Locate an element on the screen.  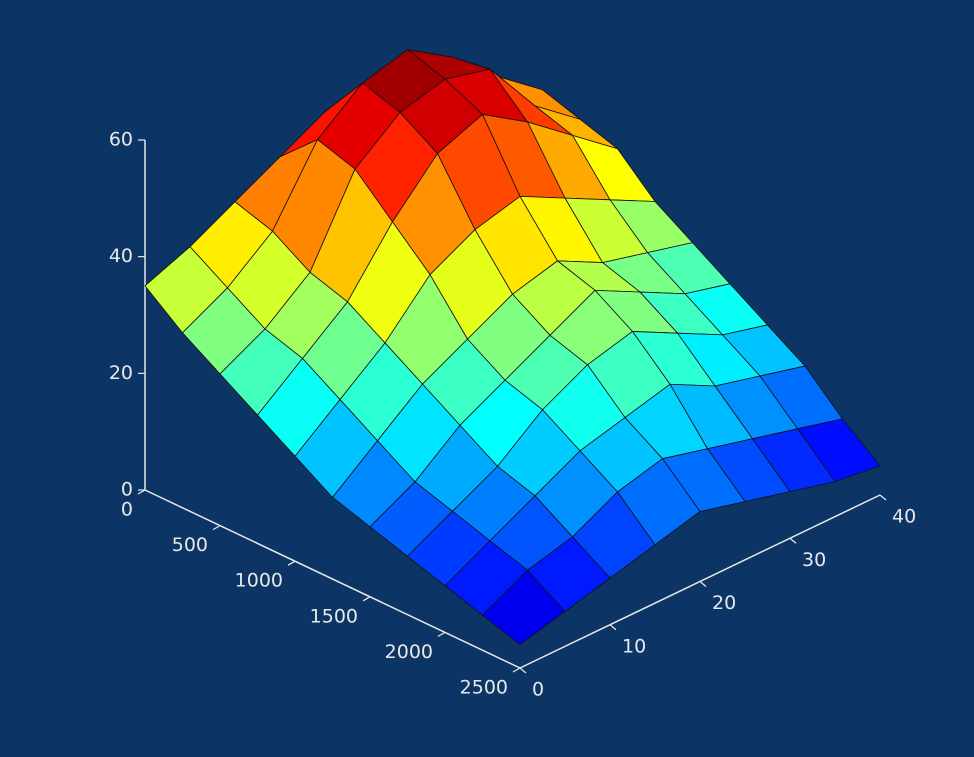
y-tick-label: 40 is located at coordinates (904, 517).